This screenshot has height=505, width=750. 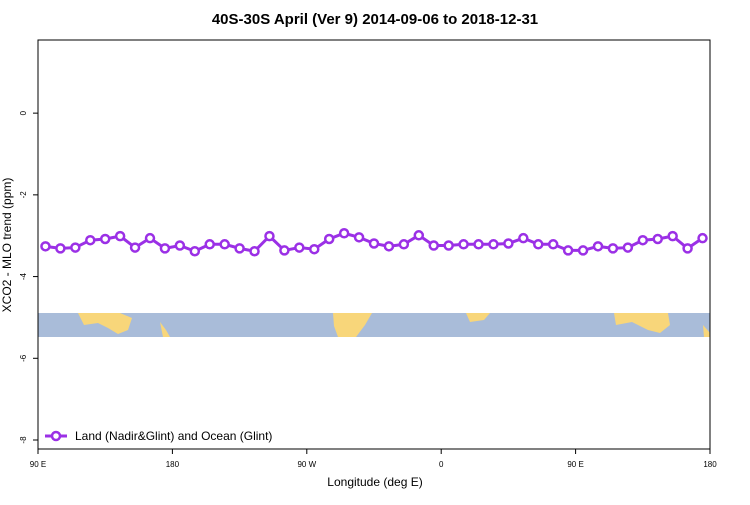 What do you see at coordinates (23, 195) in the screenshot?
I see `y-tick-label: -2` at bounding box center [23, 195].